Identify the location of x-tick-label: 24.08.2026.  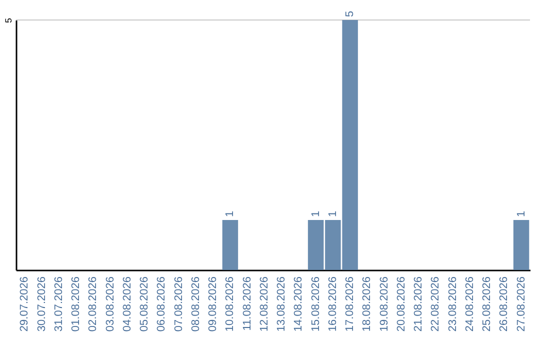
(470, 304).